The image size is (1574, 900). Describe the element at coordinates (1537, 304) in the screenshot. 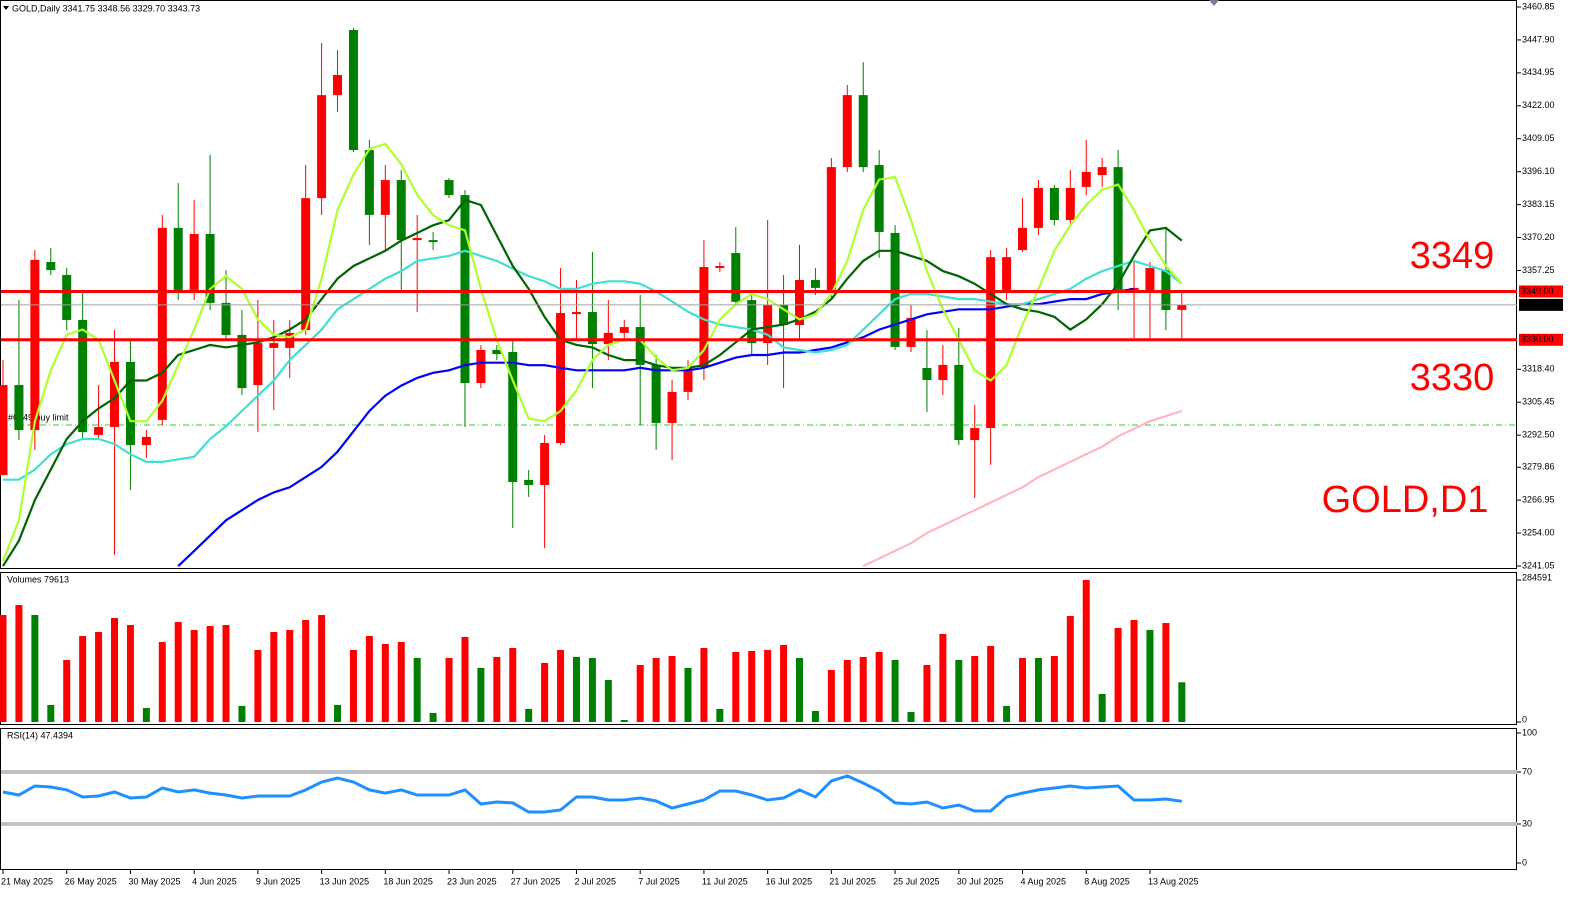

I see `price-tag-label: 3343.73` at that location.